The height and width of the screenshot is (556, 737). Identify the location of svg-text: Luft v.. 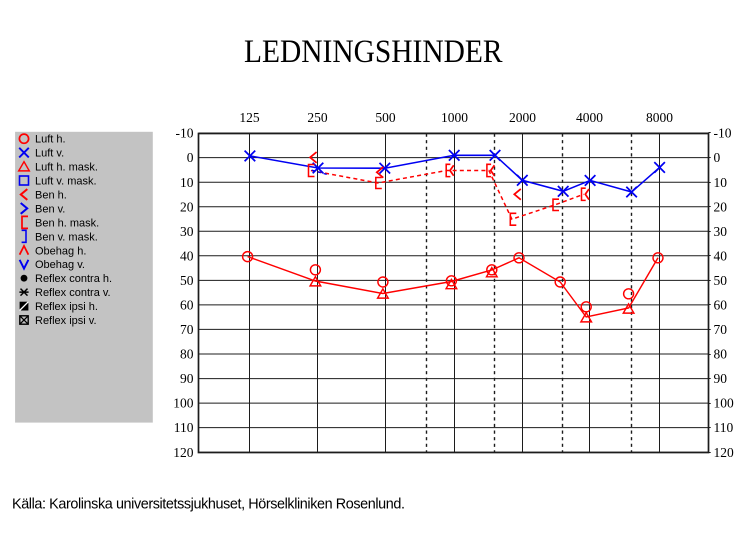
(49, 154).